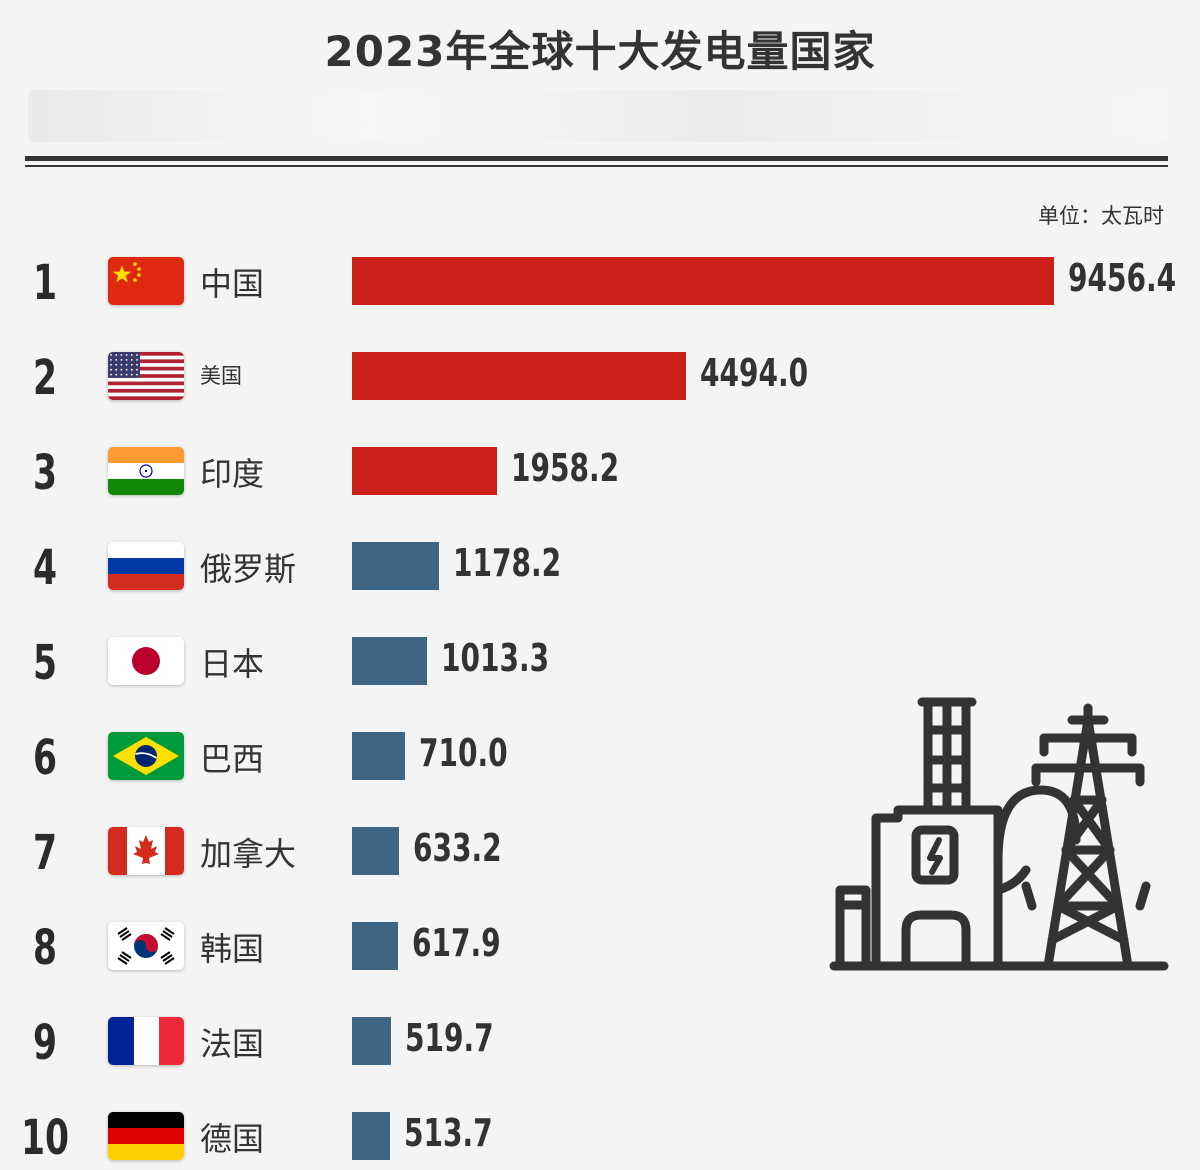 Image resolution: width=1200 pixels, height=1170 pixels. What do you see at coordinates (146, 756) in the screenshot?
I see `brazil-flag` at bounding box center [146, 756].